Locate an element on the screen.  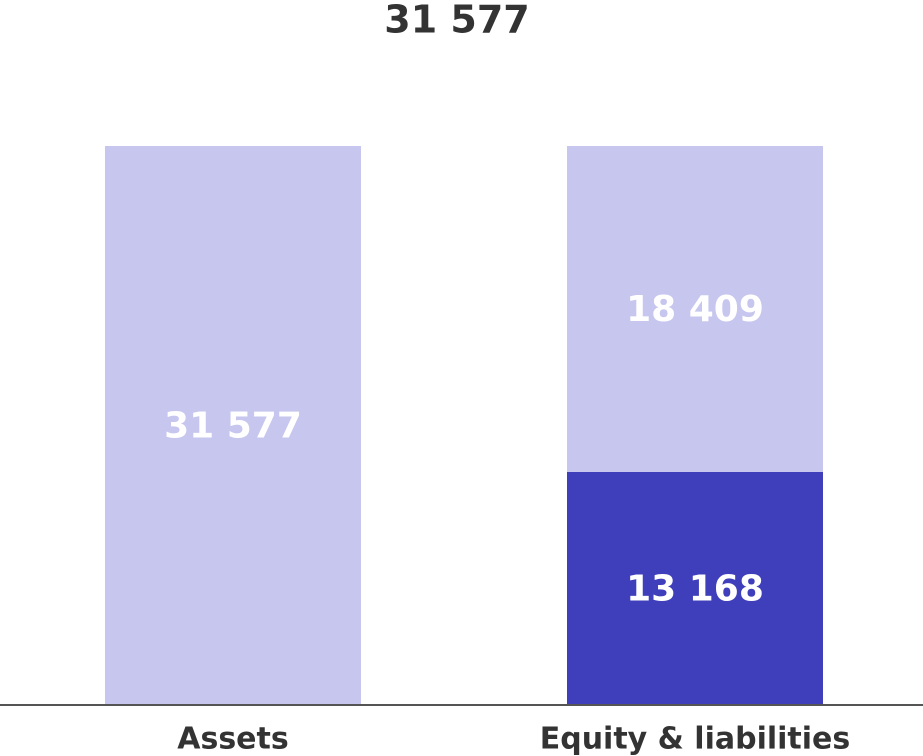
x-tick-label: Assets is located at coordinates (232, 739).